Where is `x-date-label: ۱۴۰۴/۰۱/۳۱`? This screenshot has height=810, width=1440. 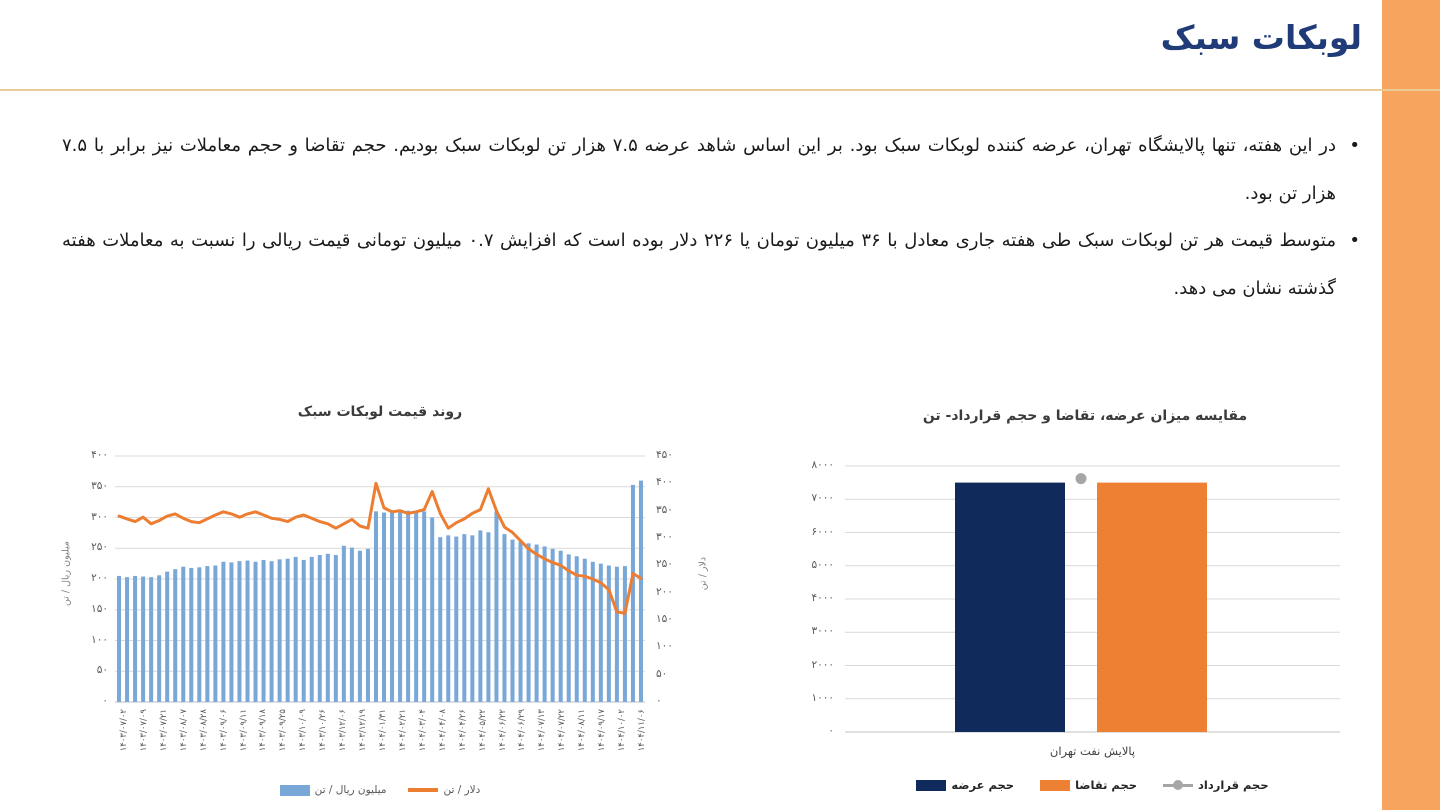
x-date-label: ۱۴۰۴/۰۱/۳۱ is located at coordinates (383, 730).